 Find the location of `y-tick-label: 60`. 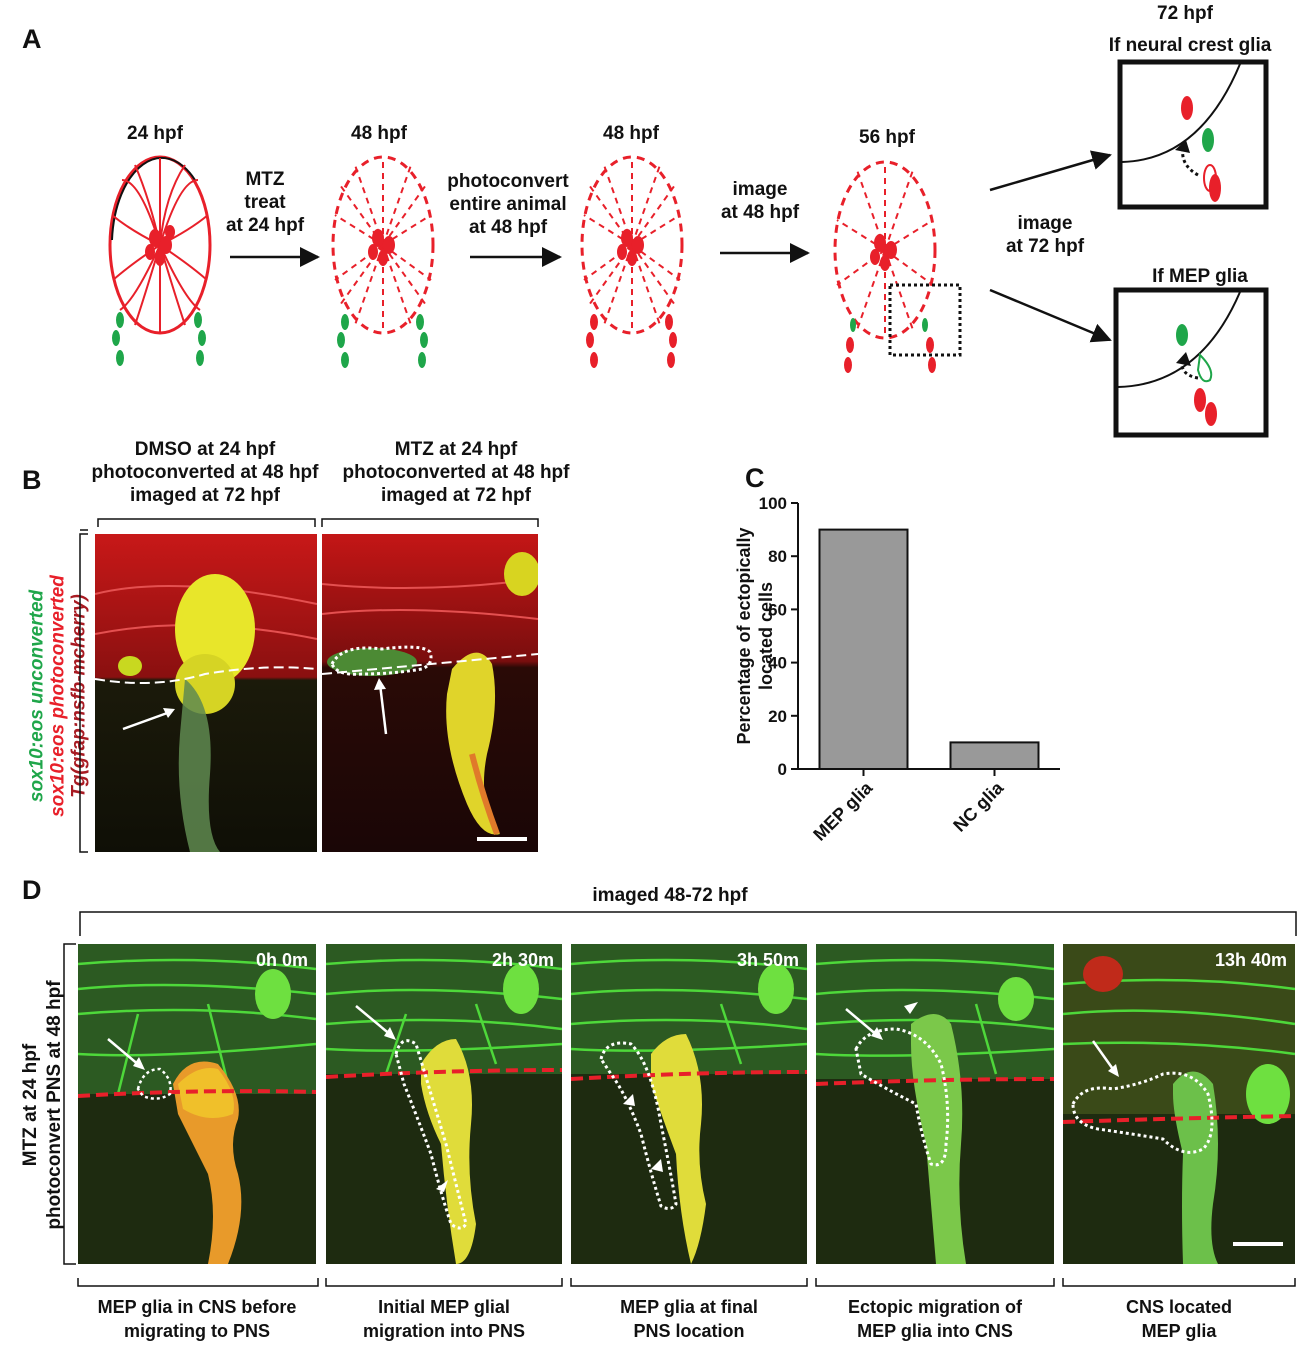

y-tick-label: 60 is located at coordinates (777, 609).